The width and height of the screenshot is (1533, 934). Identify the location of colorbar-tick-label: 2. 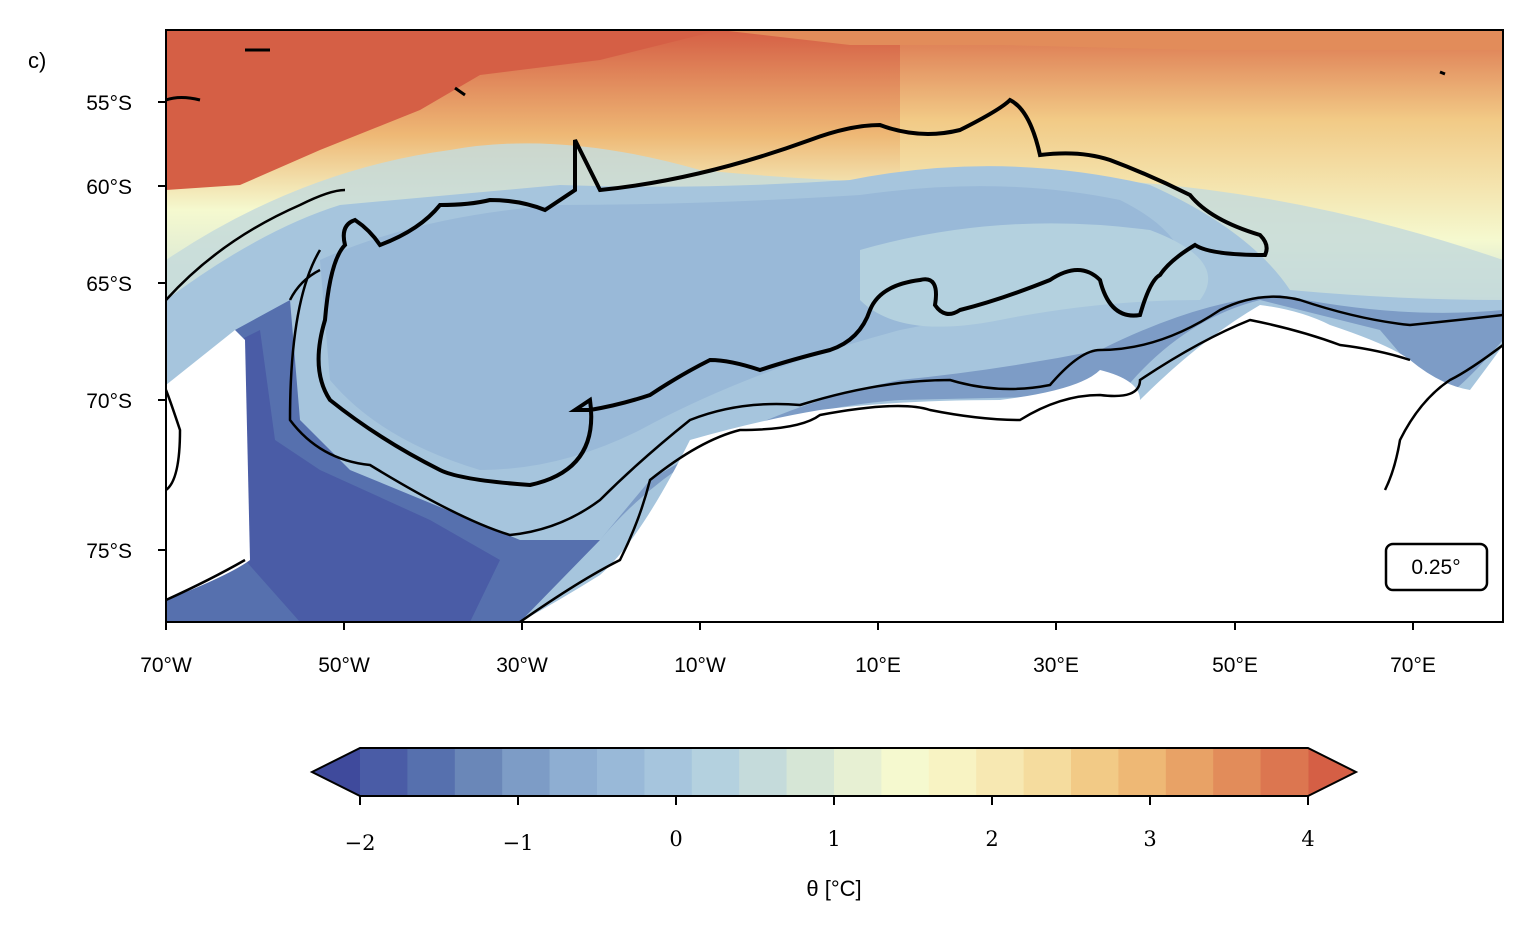
(991, 839).